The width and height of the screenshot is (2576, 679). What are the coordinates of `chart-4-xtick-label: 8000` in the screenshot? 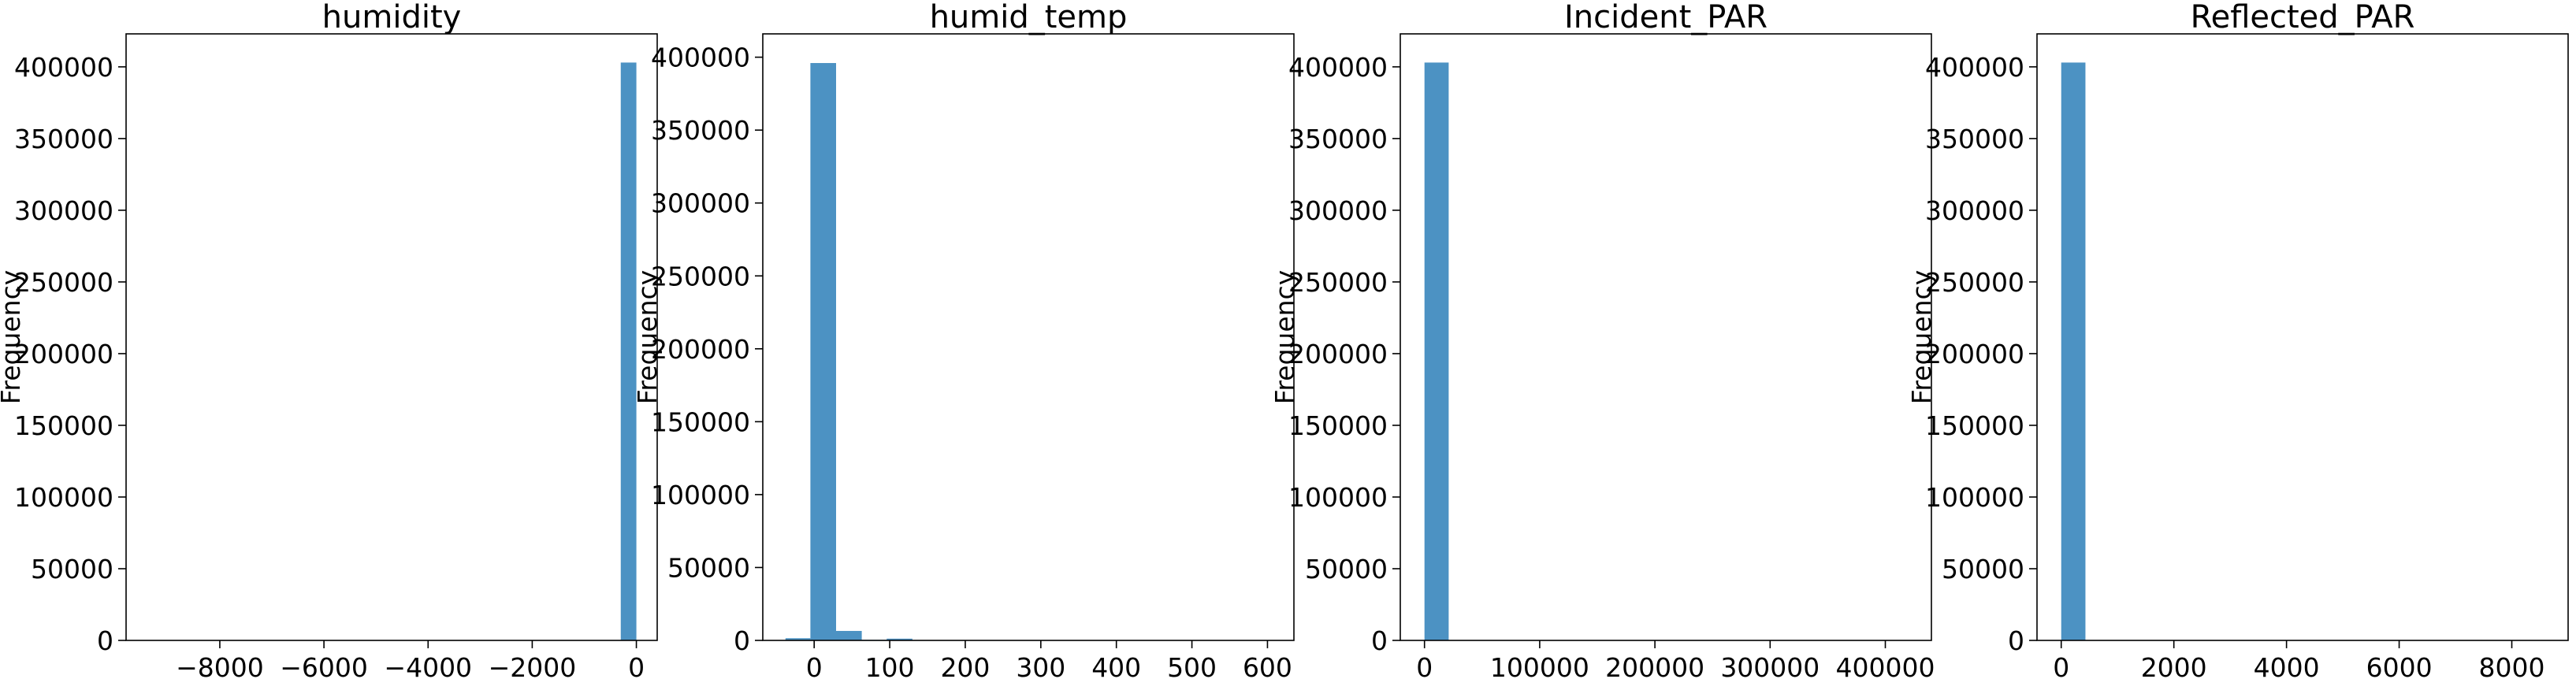 It's located at (2512, 665).